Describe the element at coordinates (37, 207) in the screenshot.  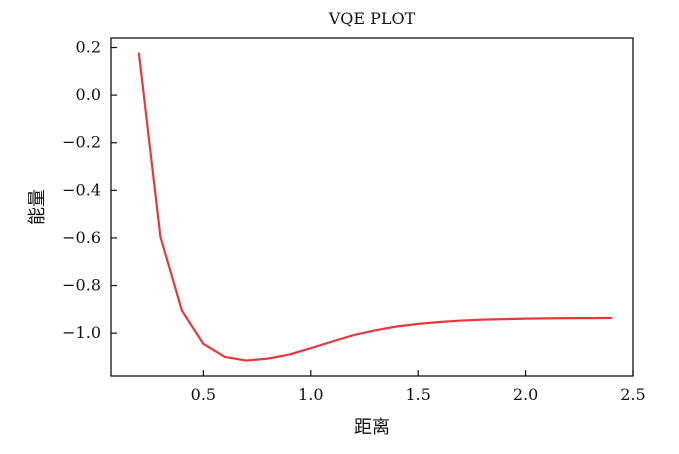
I see `y-axis-label: 能量` at that location.